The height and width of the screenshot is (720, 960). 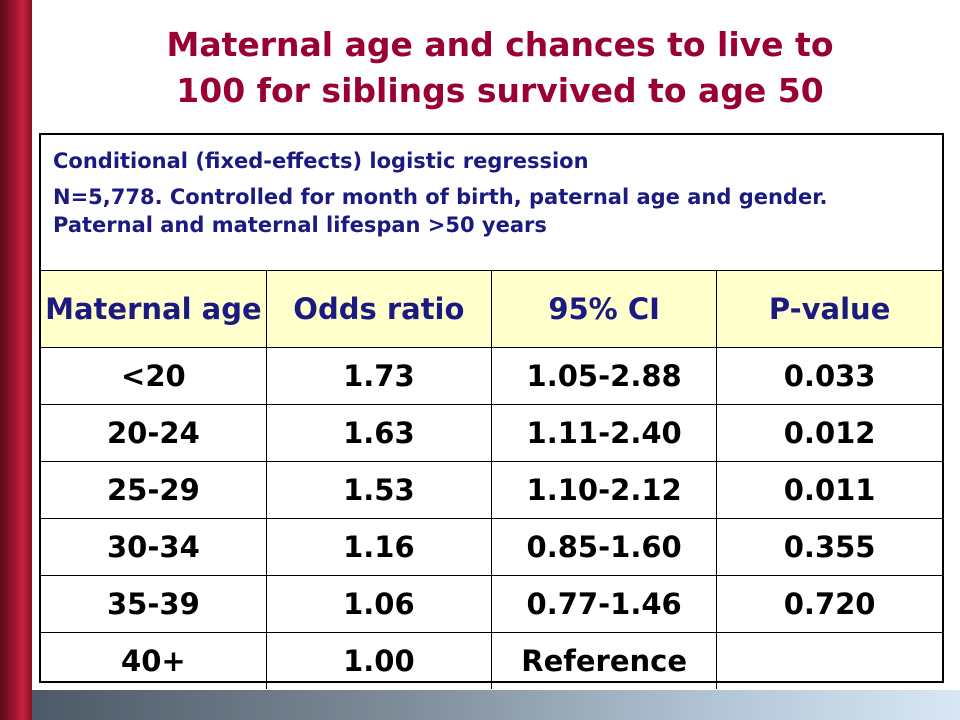 What do you see at coordinates (154, 547) in the screenshot?
I see `cell-maternal-age: 30-34` at bounding box center [154, 547].